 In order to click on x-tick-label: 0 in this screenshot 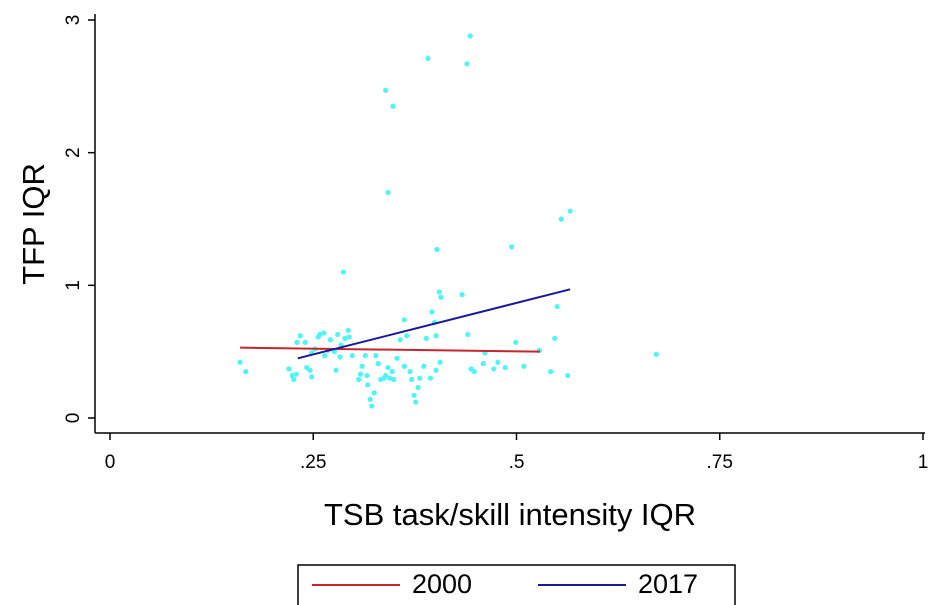, I will do `click(110, 462)`.